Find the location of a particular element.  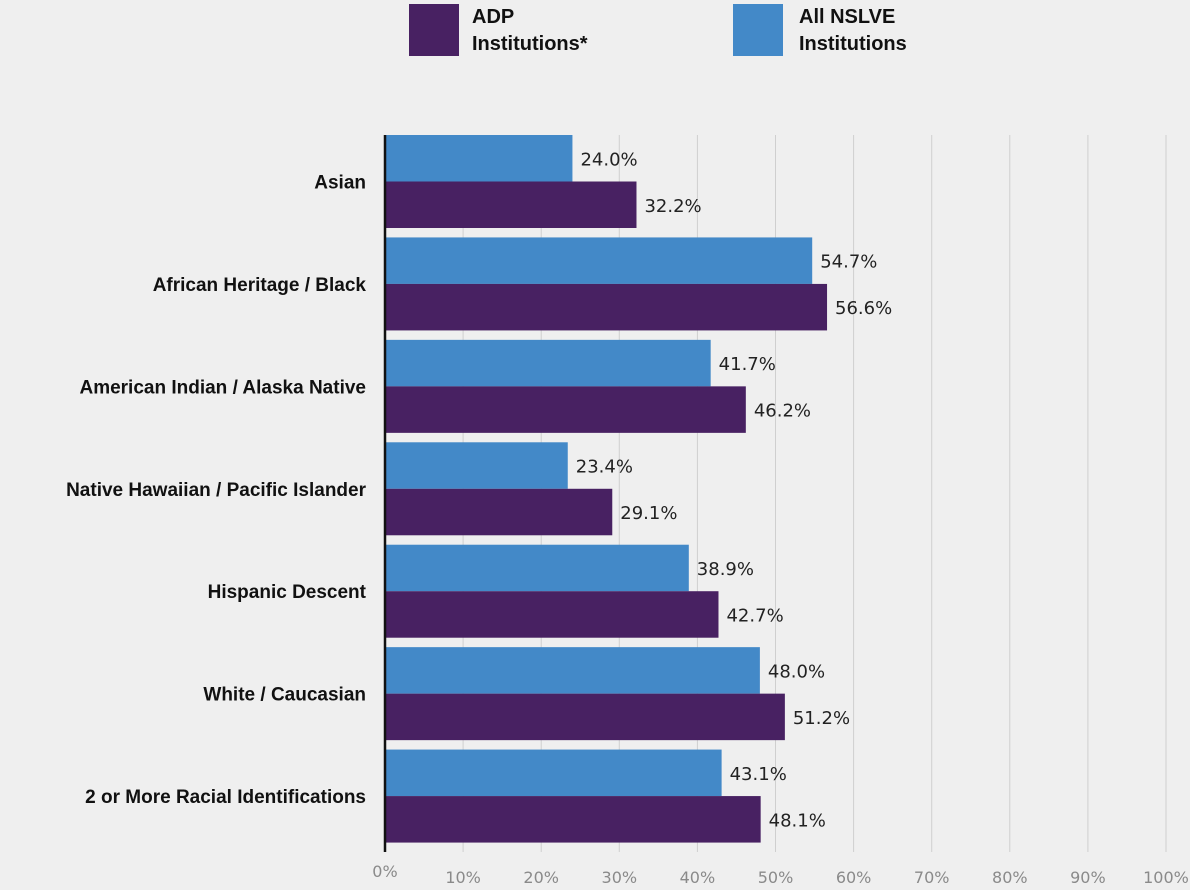

legend-label-nslve-line2: Institutions is located at coordinates (853, 44).